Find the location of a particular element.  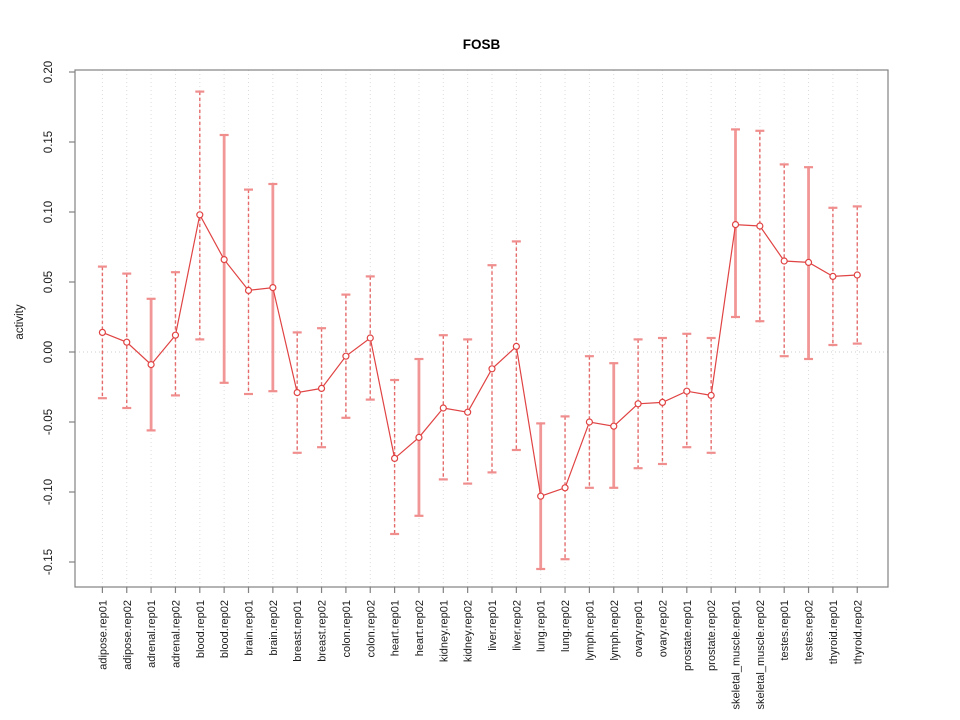

x-tick-label: breast.rep01 is located at coordinates (298, 631).